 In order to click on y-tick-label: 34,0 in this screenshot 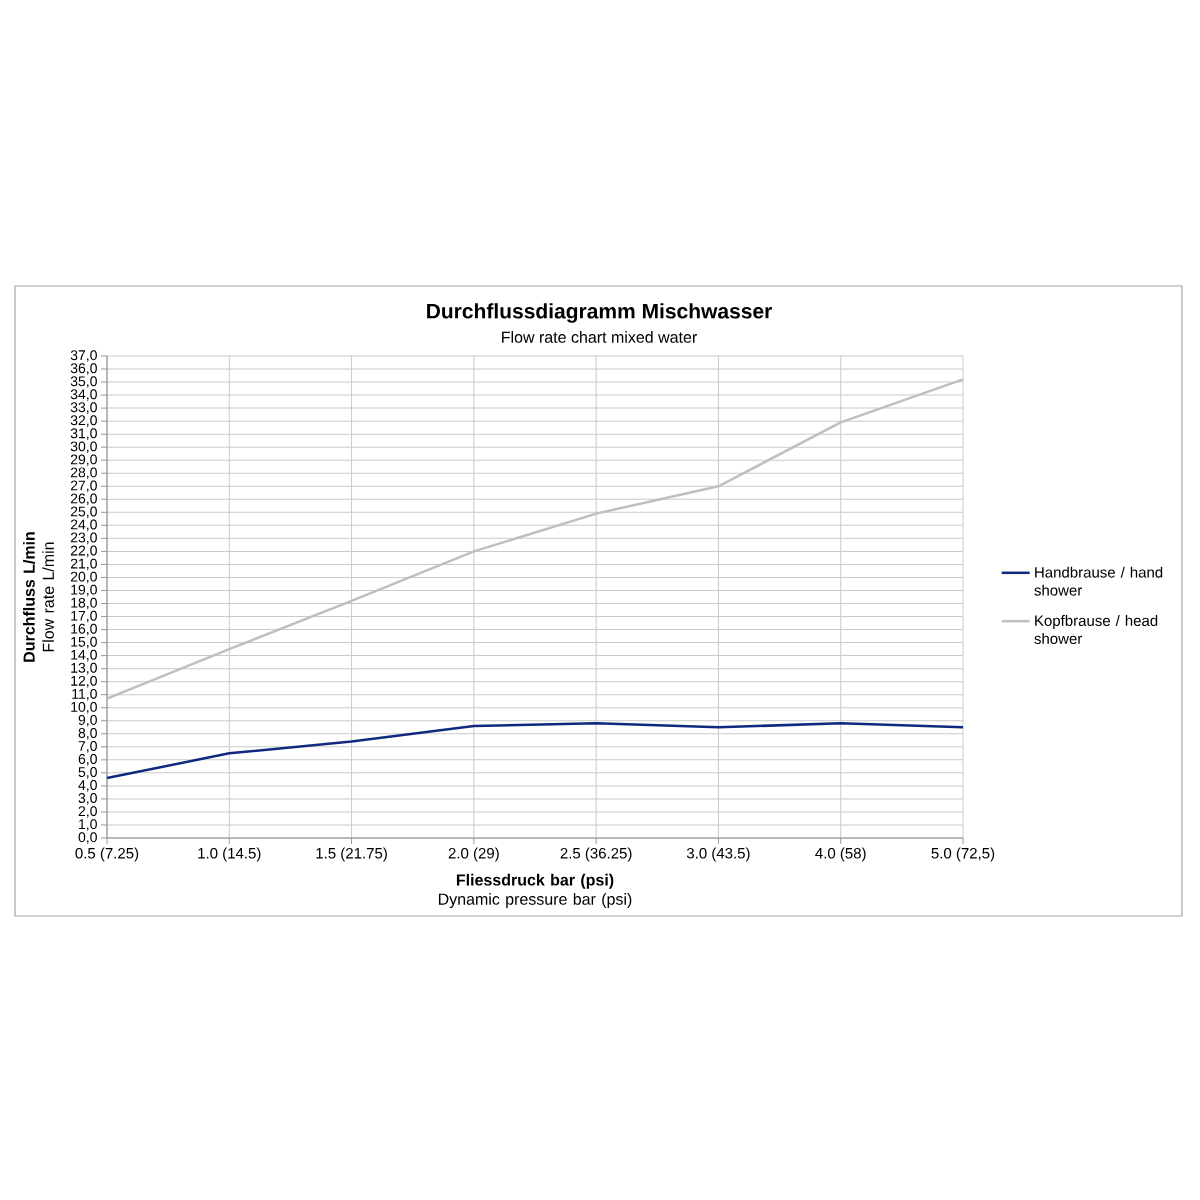, I will do `click(83, 395)`.